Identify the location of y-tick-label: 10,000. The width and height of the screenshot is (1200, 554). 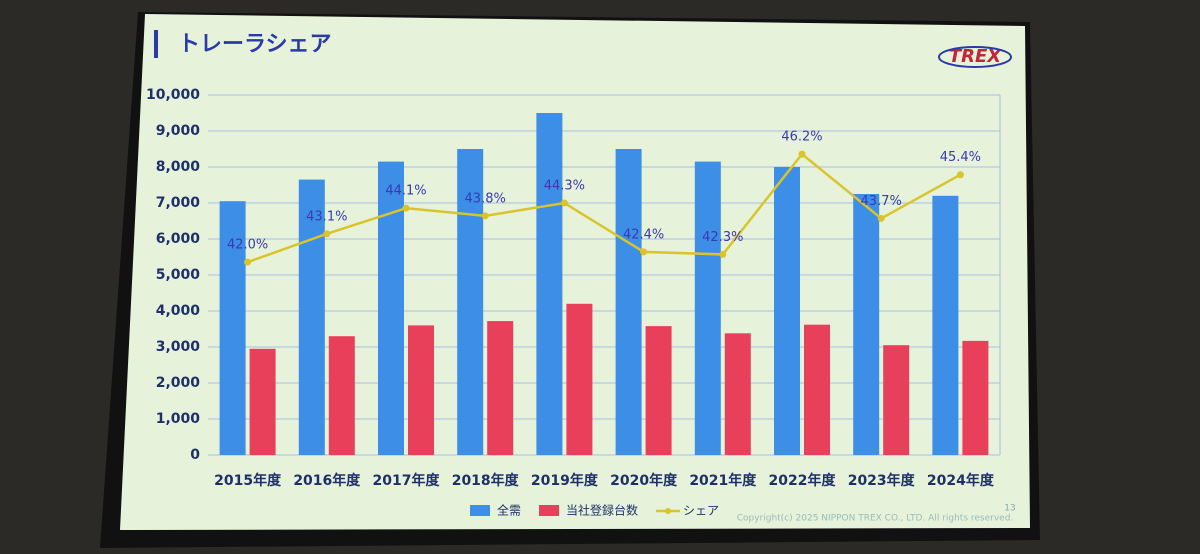
(173, 95).